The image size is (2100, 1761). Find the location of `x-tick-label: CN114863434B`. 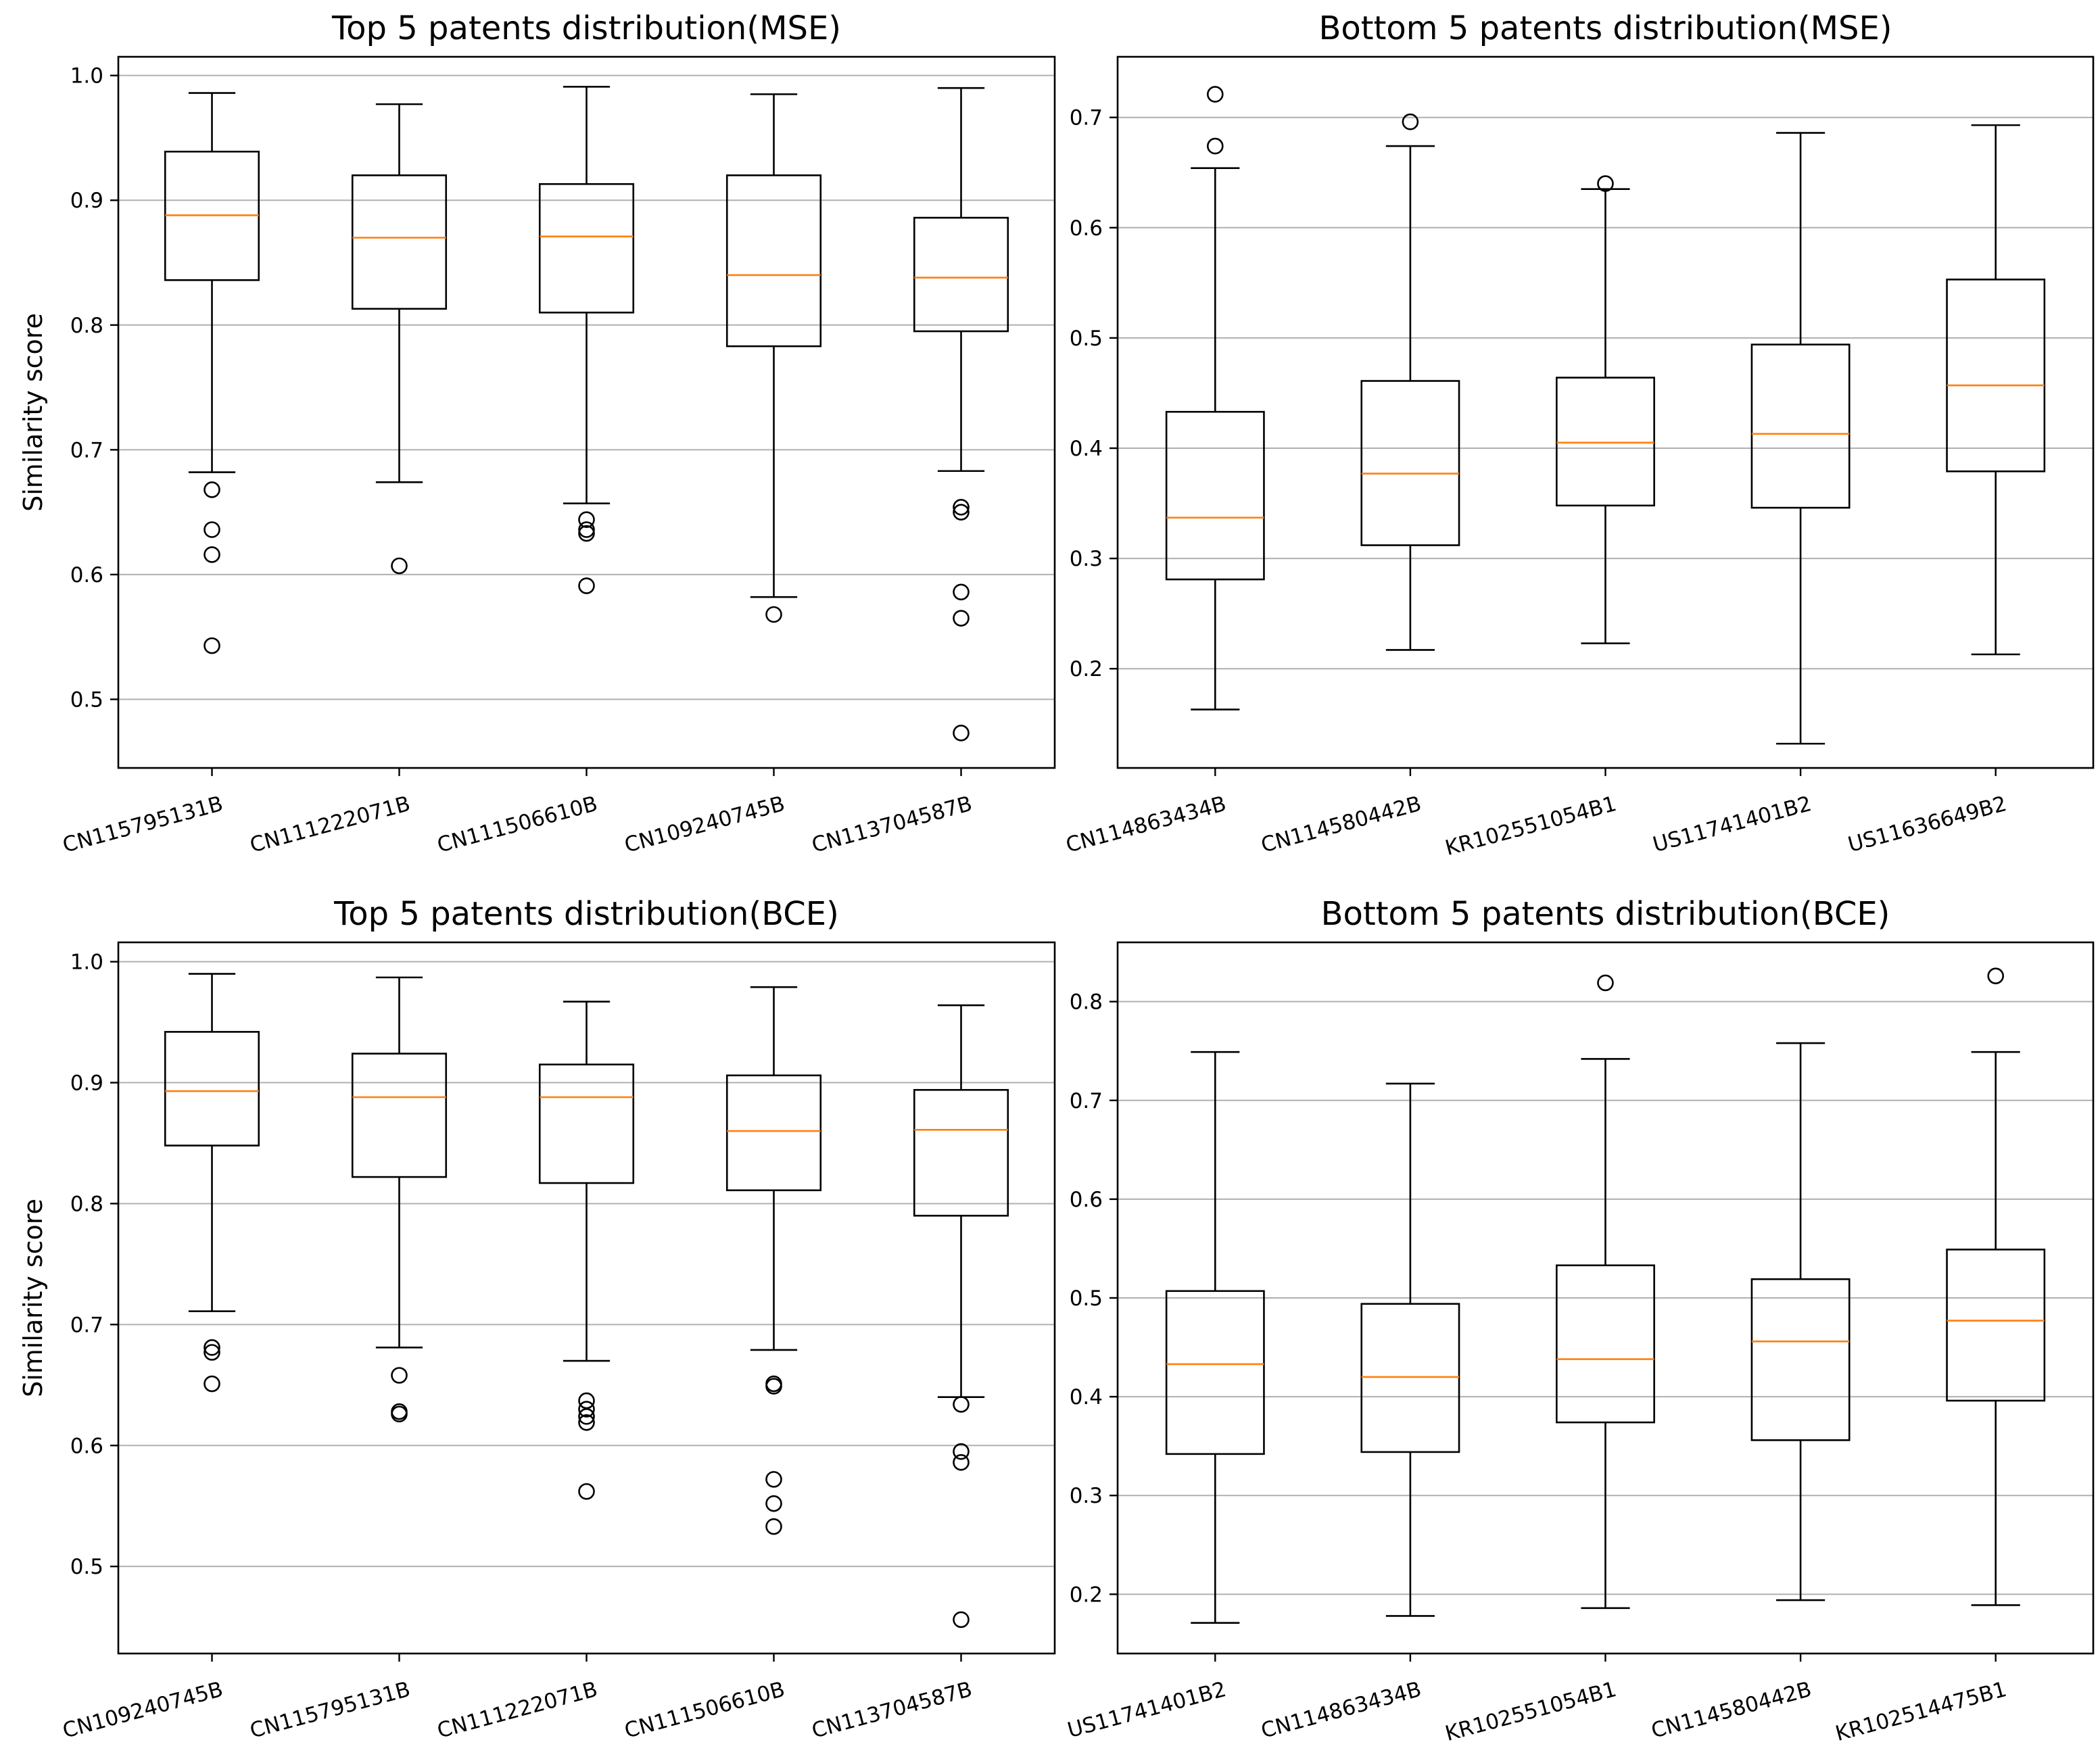

x-tick-label: CN114863434B is located at coordinates (1341, 1710).